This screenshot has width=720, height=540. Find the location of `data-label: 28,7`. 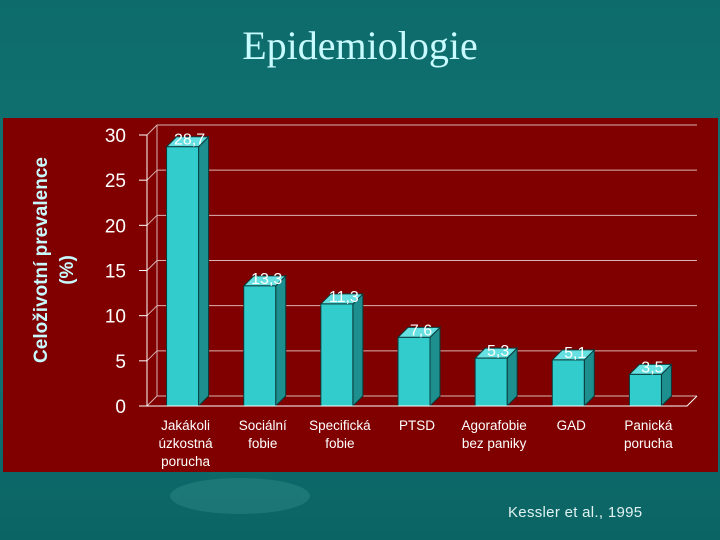

data-label: 28,7 is located at coordinates (189, 140).